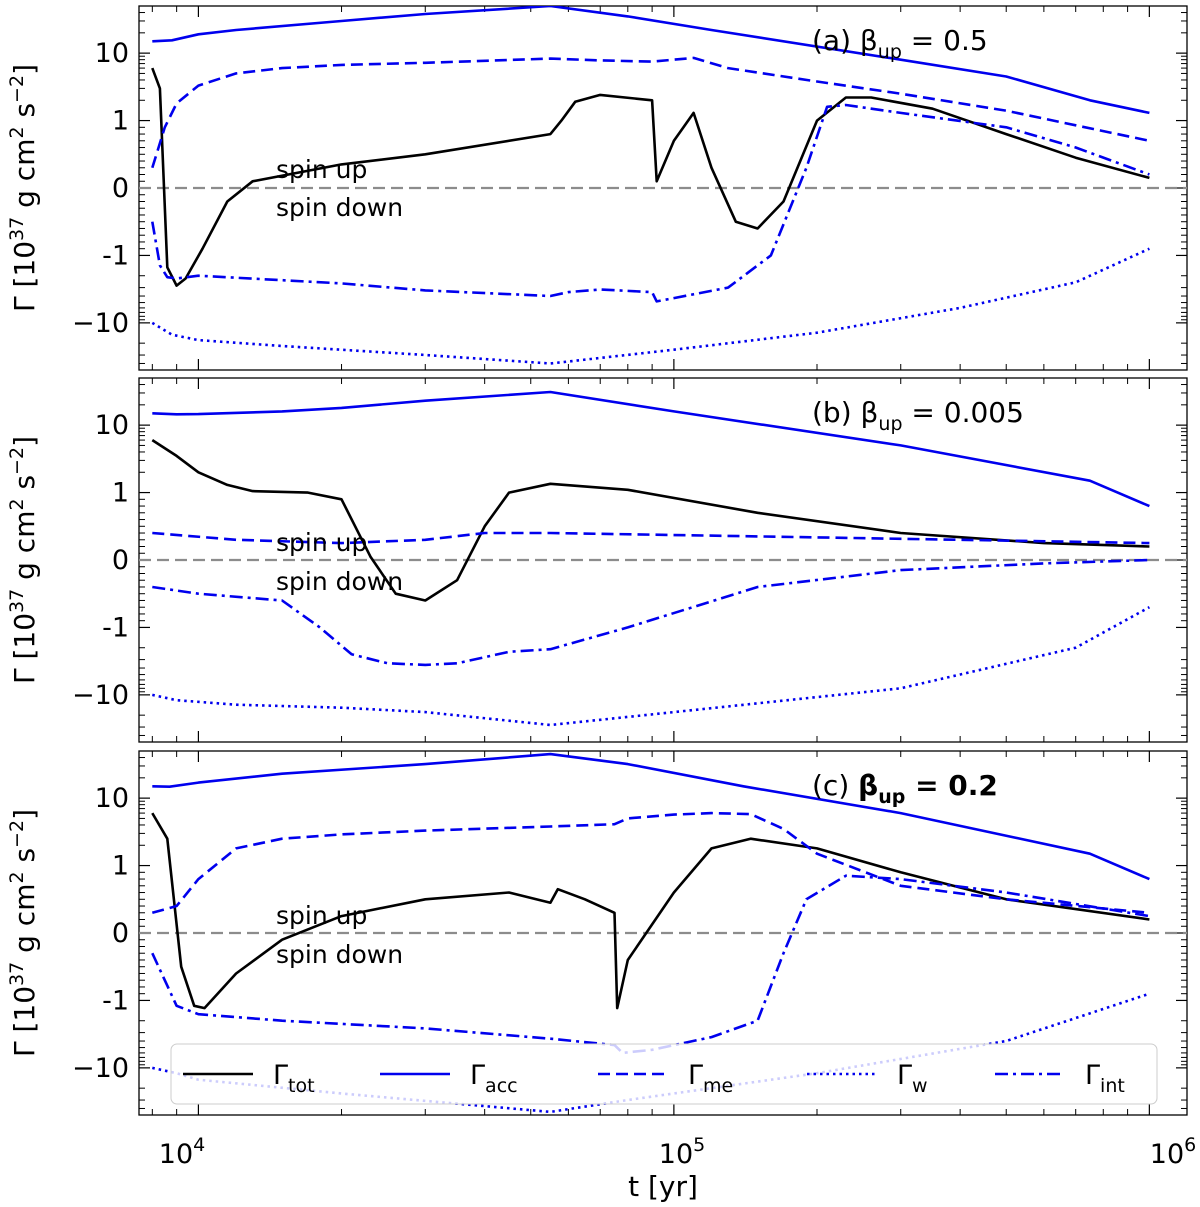 This screenshot has width=1200, height=1207. What do you see at coordinates (294, 1078) in the screenshot?
I see `legend-label-tot: Γtot` at bounding box center [294, 1078].